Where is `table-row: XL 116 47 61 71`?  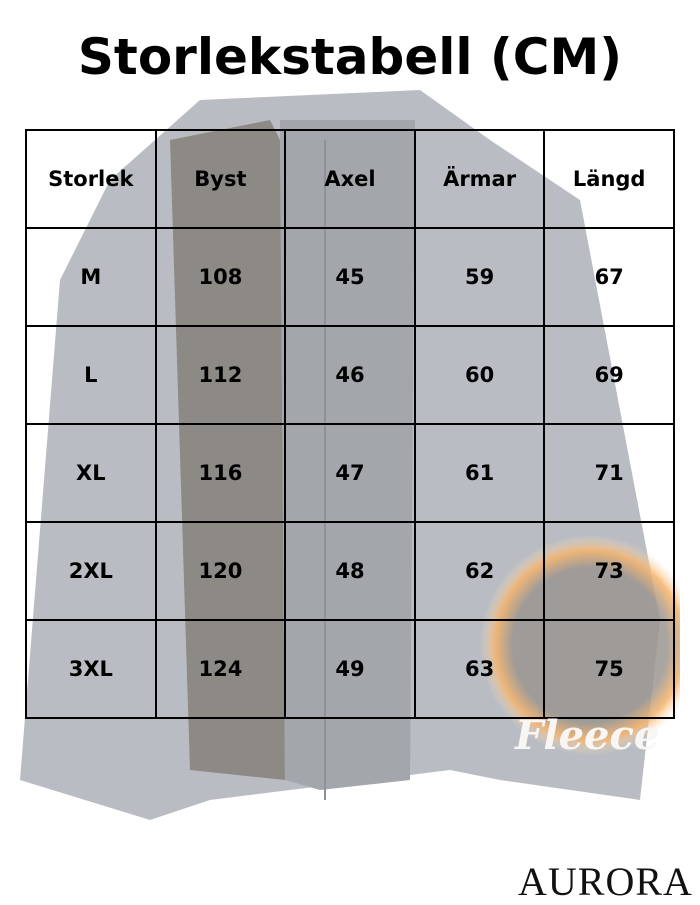 table-row: XL 116 47 61 71 is located at coordinates (350, 473).